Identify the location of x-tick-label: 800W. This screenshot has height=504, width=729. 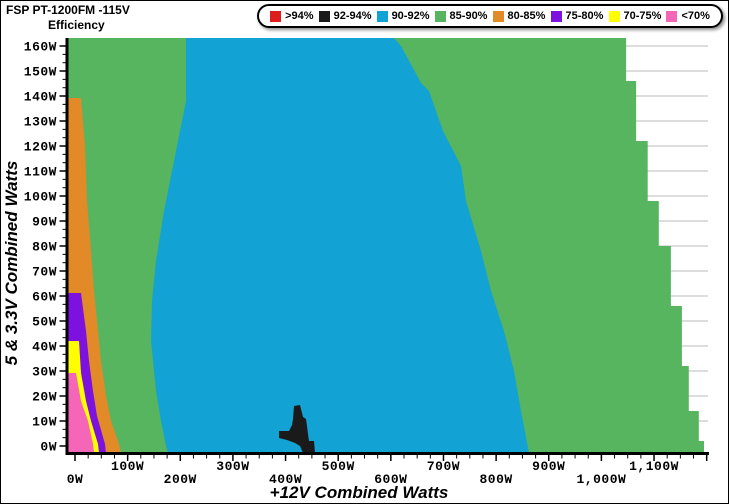
(496, 479).